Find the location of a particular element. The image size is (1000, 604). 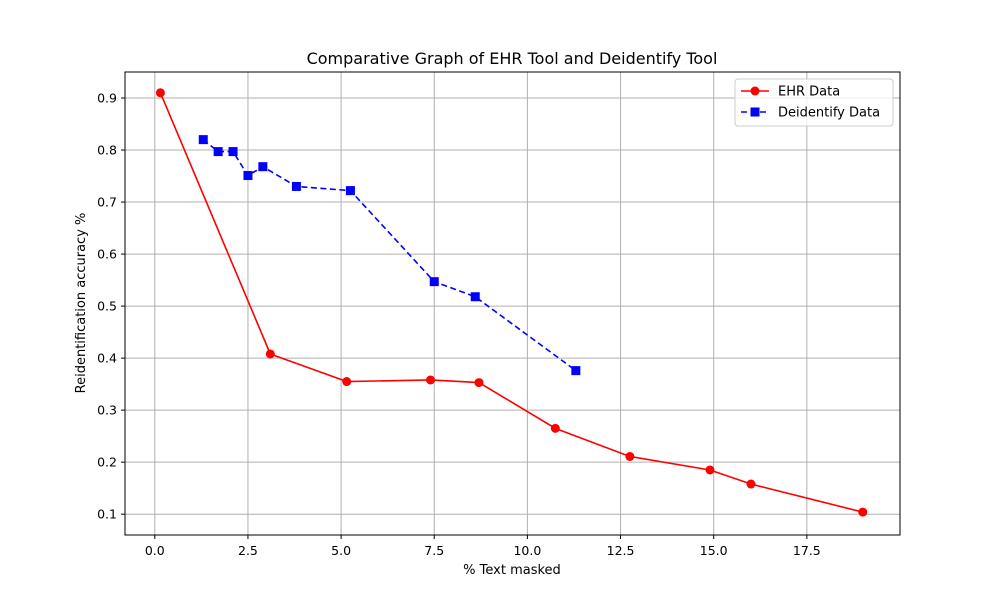

x-tick-label: 7.5 is located at coordinates (434, 550).